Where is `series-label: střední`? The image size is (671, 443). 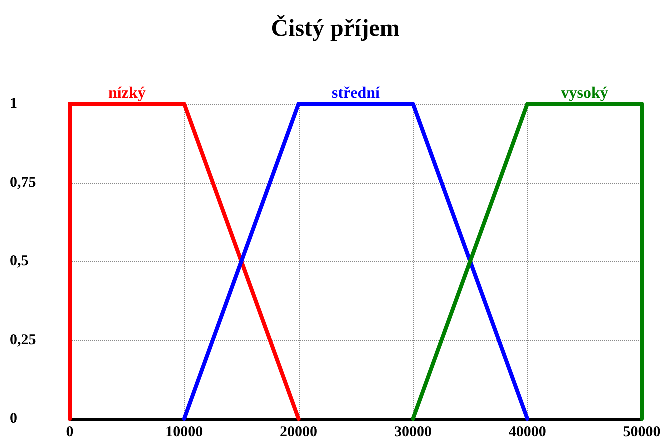 series-label: střední is located at coordinates (356, 93).